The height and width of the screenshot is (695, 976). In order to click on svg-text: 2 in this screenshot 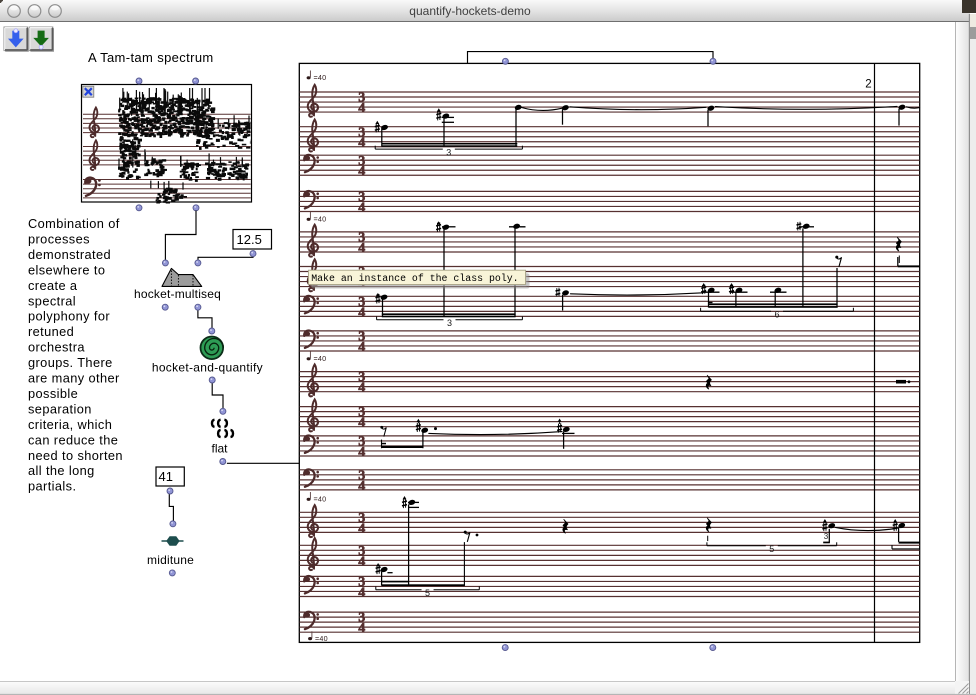, I will do `click(868, 84)`.